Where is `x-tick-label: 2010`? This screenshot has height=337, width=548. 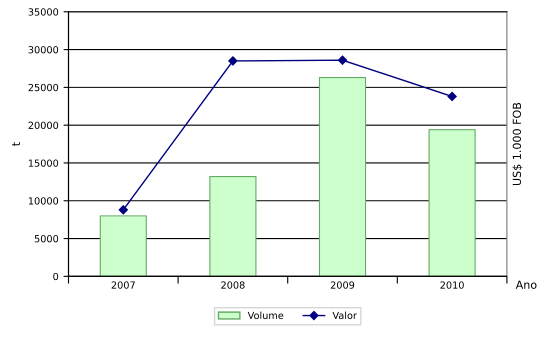
x-tick-label: 2010 is located at coordinates (452, 285).